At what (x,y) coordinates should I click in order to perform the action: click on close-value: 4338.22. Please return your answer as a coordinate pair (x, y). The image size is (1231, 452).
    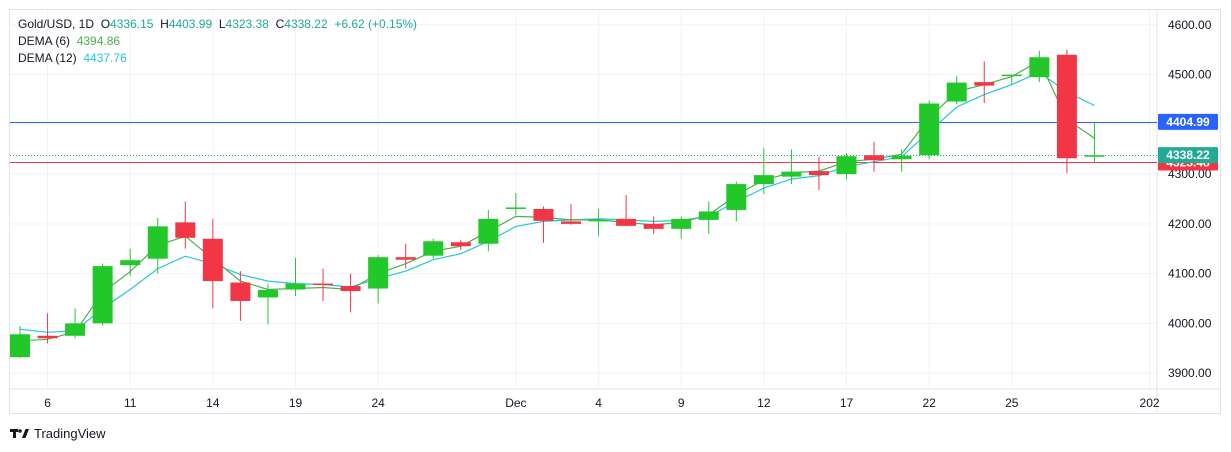
    Looking at the image, I should click on (306, 24).